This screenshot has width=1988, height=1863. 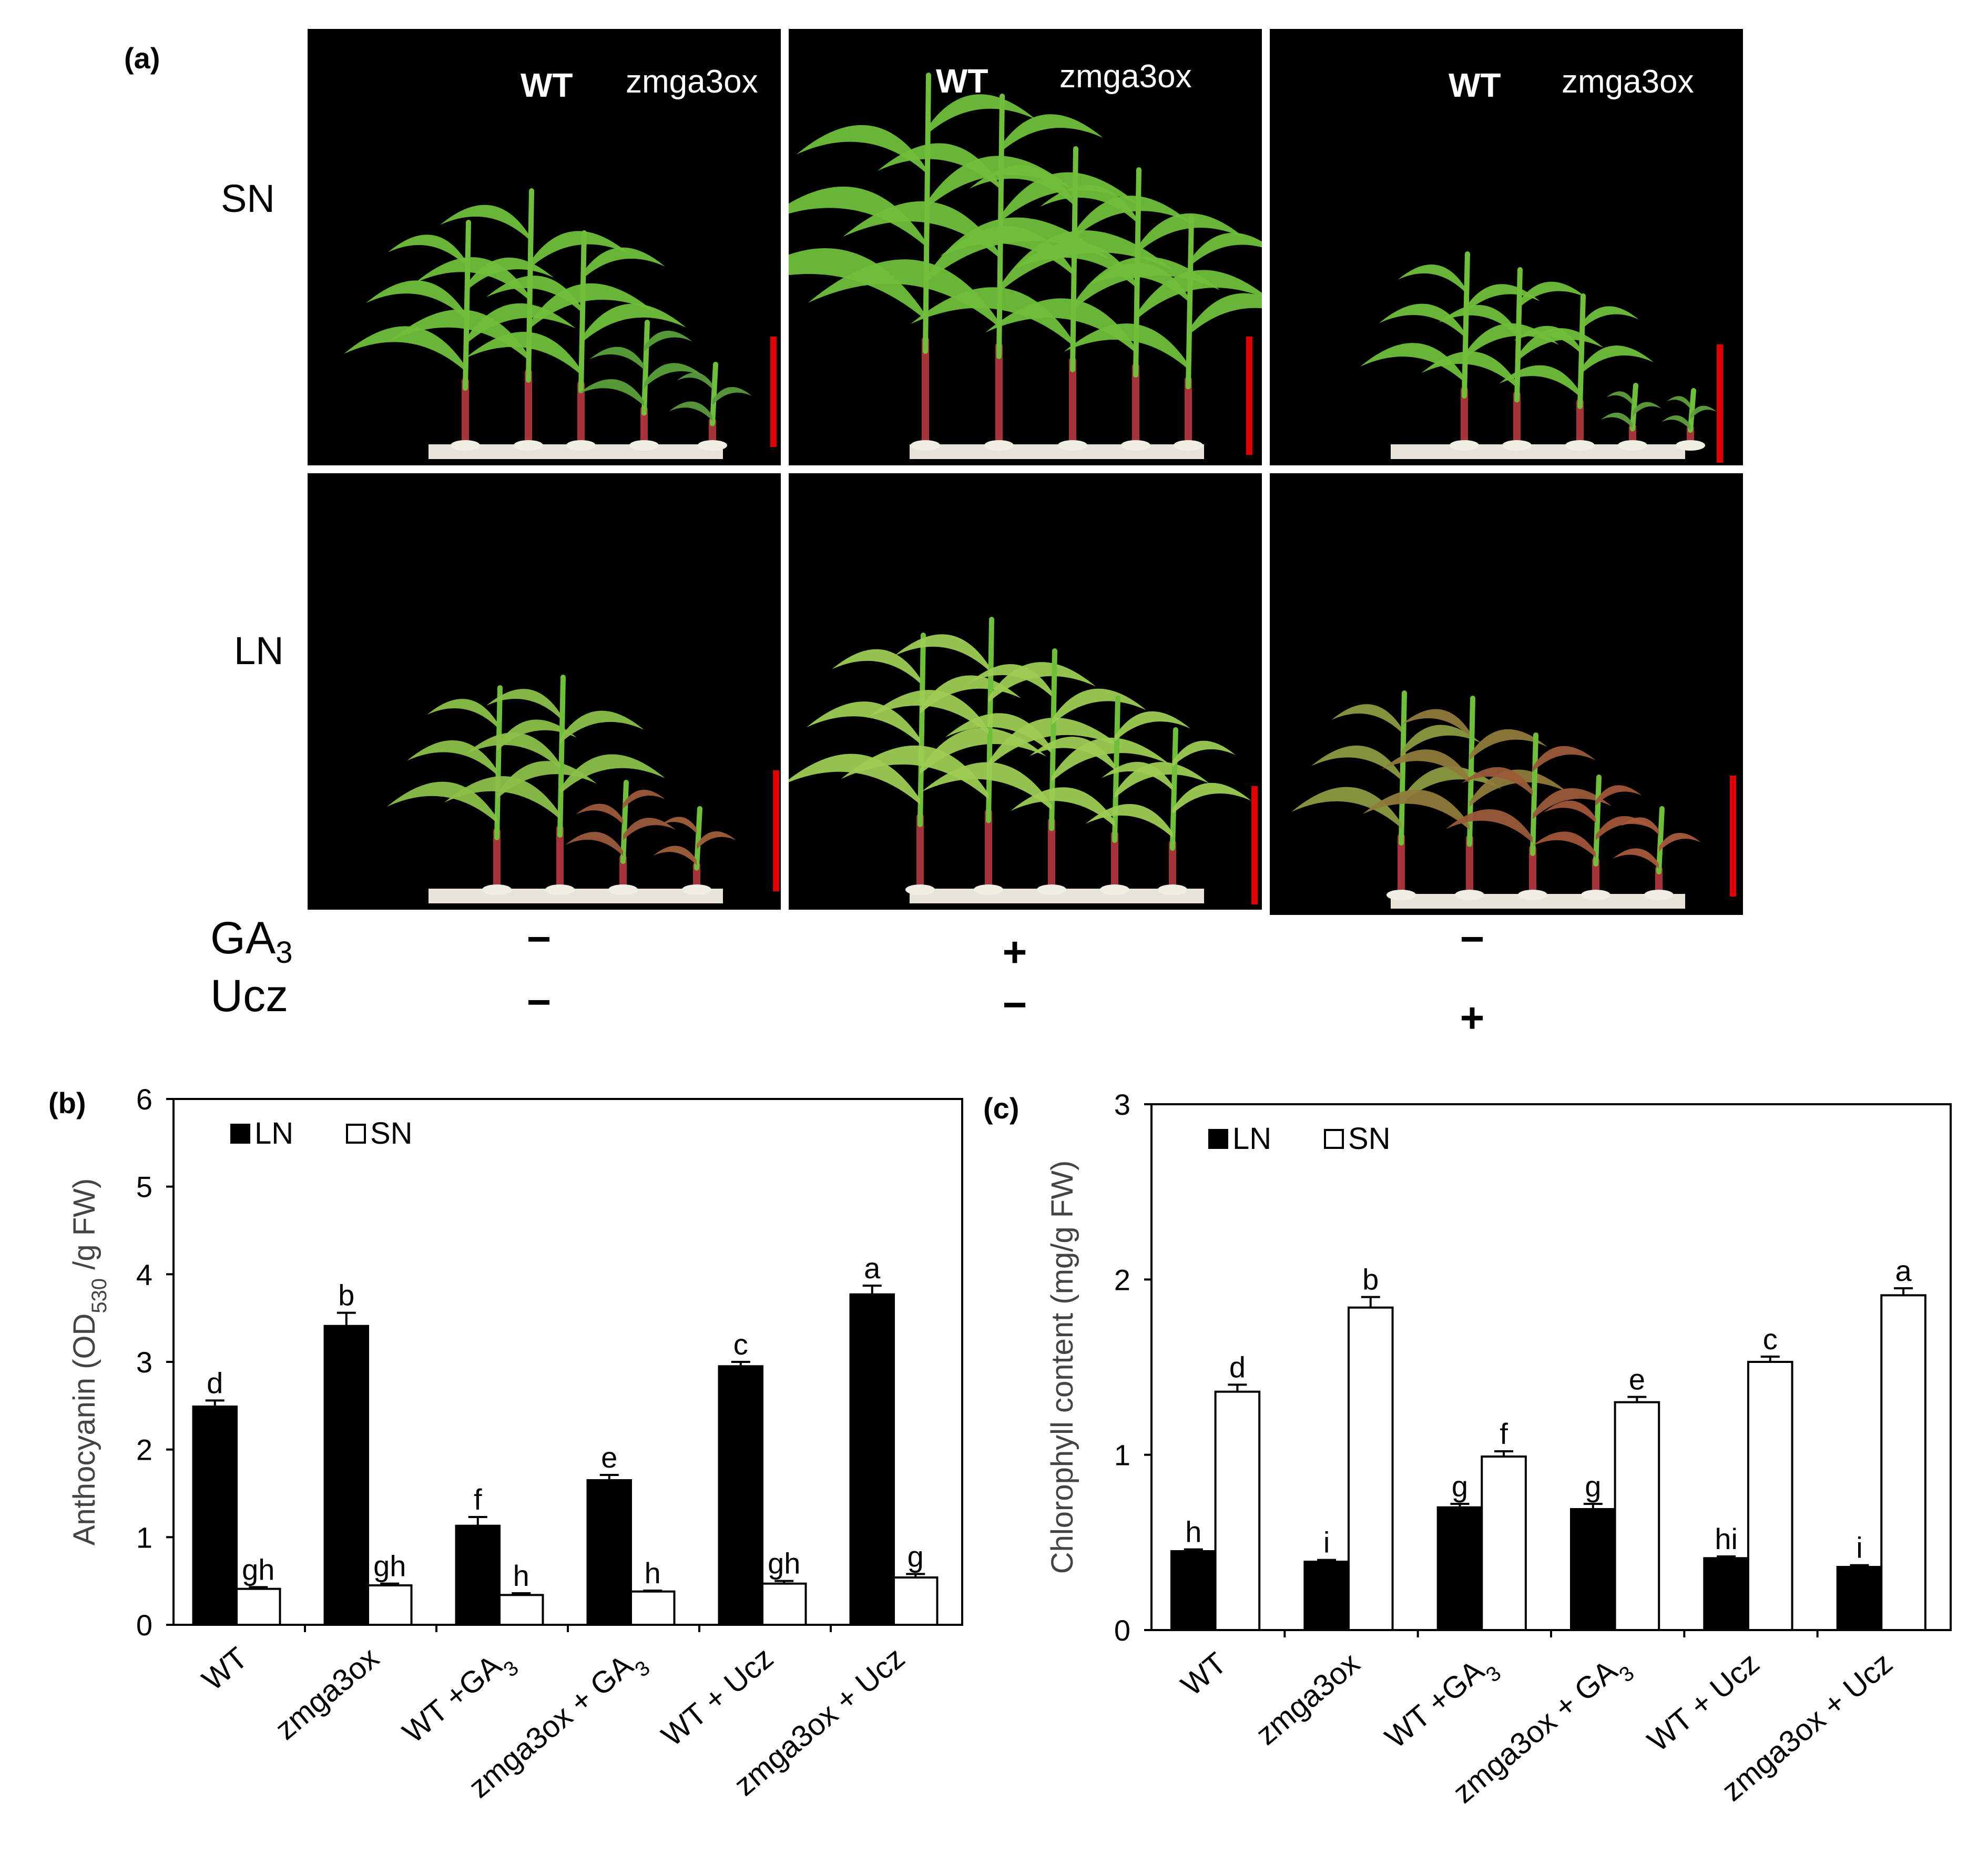 I want to click on ucz-sign-ucz: +, so click(x=1472, y=1017).